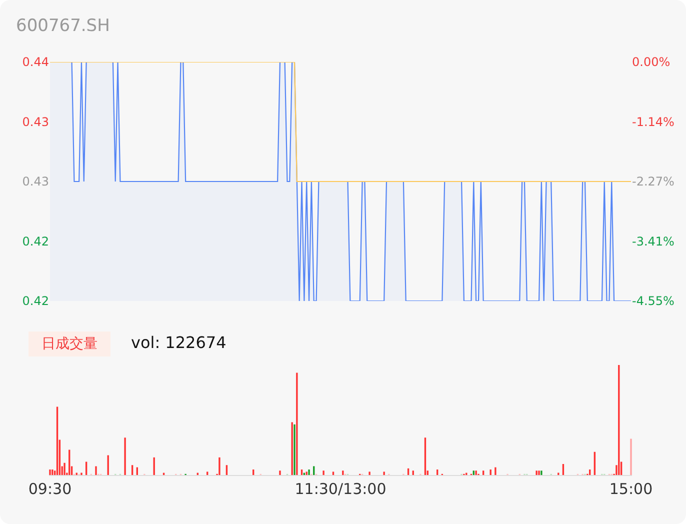 The image size is (686, 524). What do you see at coordinates (653, 181) in the screenshot?
I see `y2-tick-label: -2.27%` at bounding box center [653, 181].